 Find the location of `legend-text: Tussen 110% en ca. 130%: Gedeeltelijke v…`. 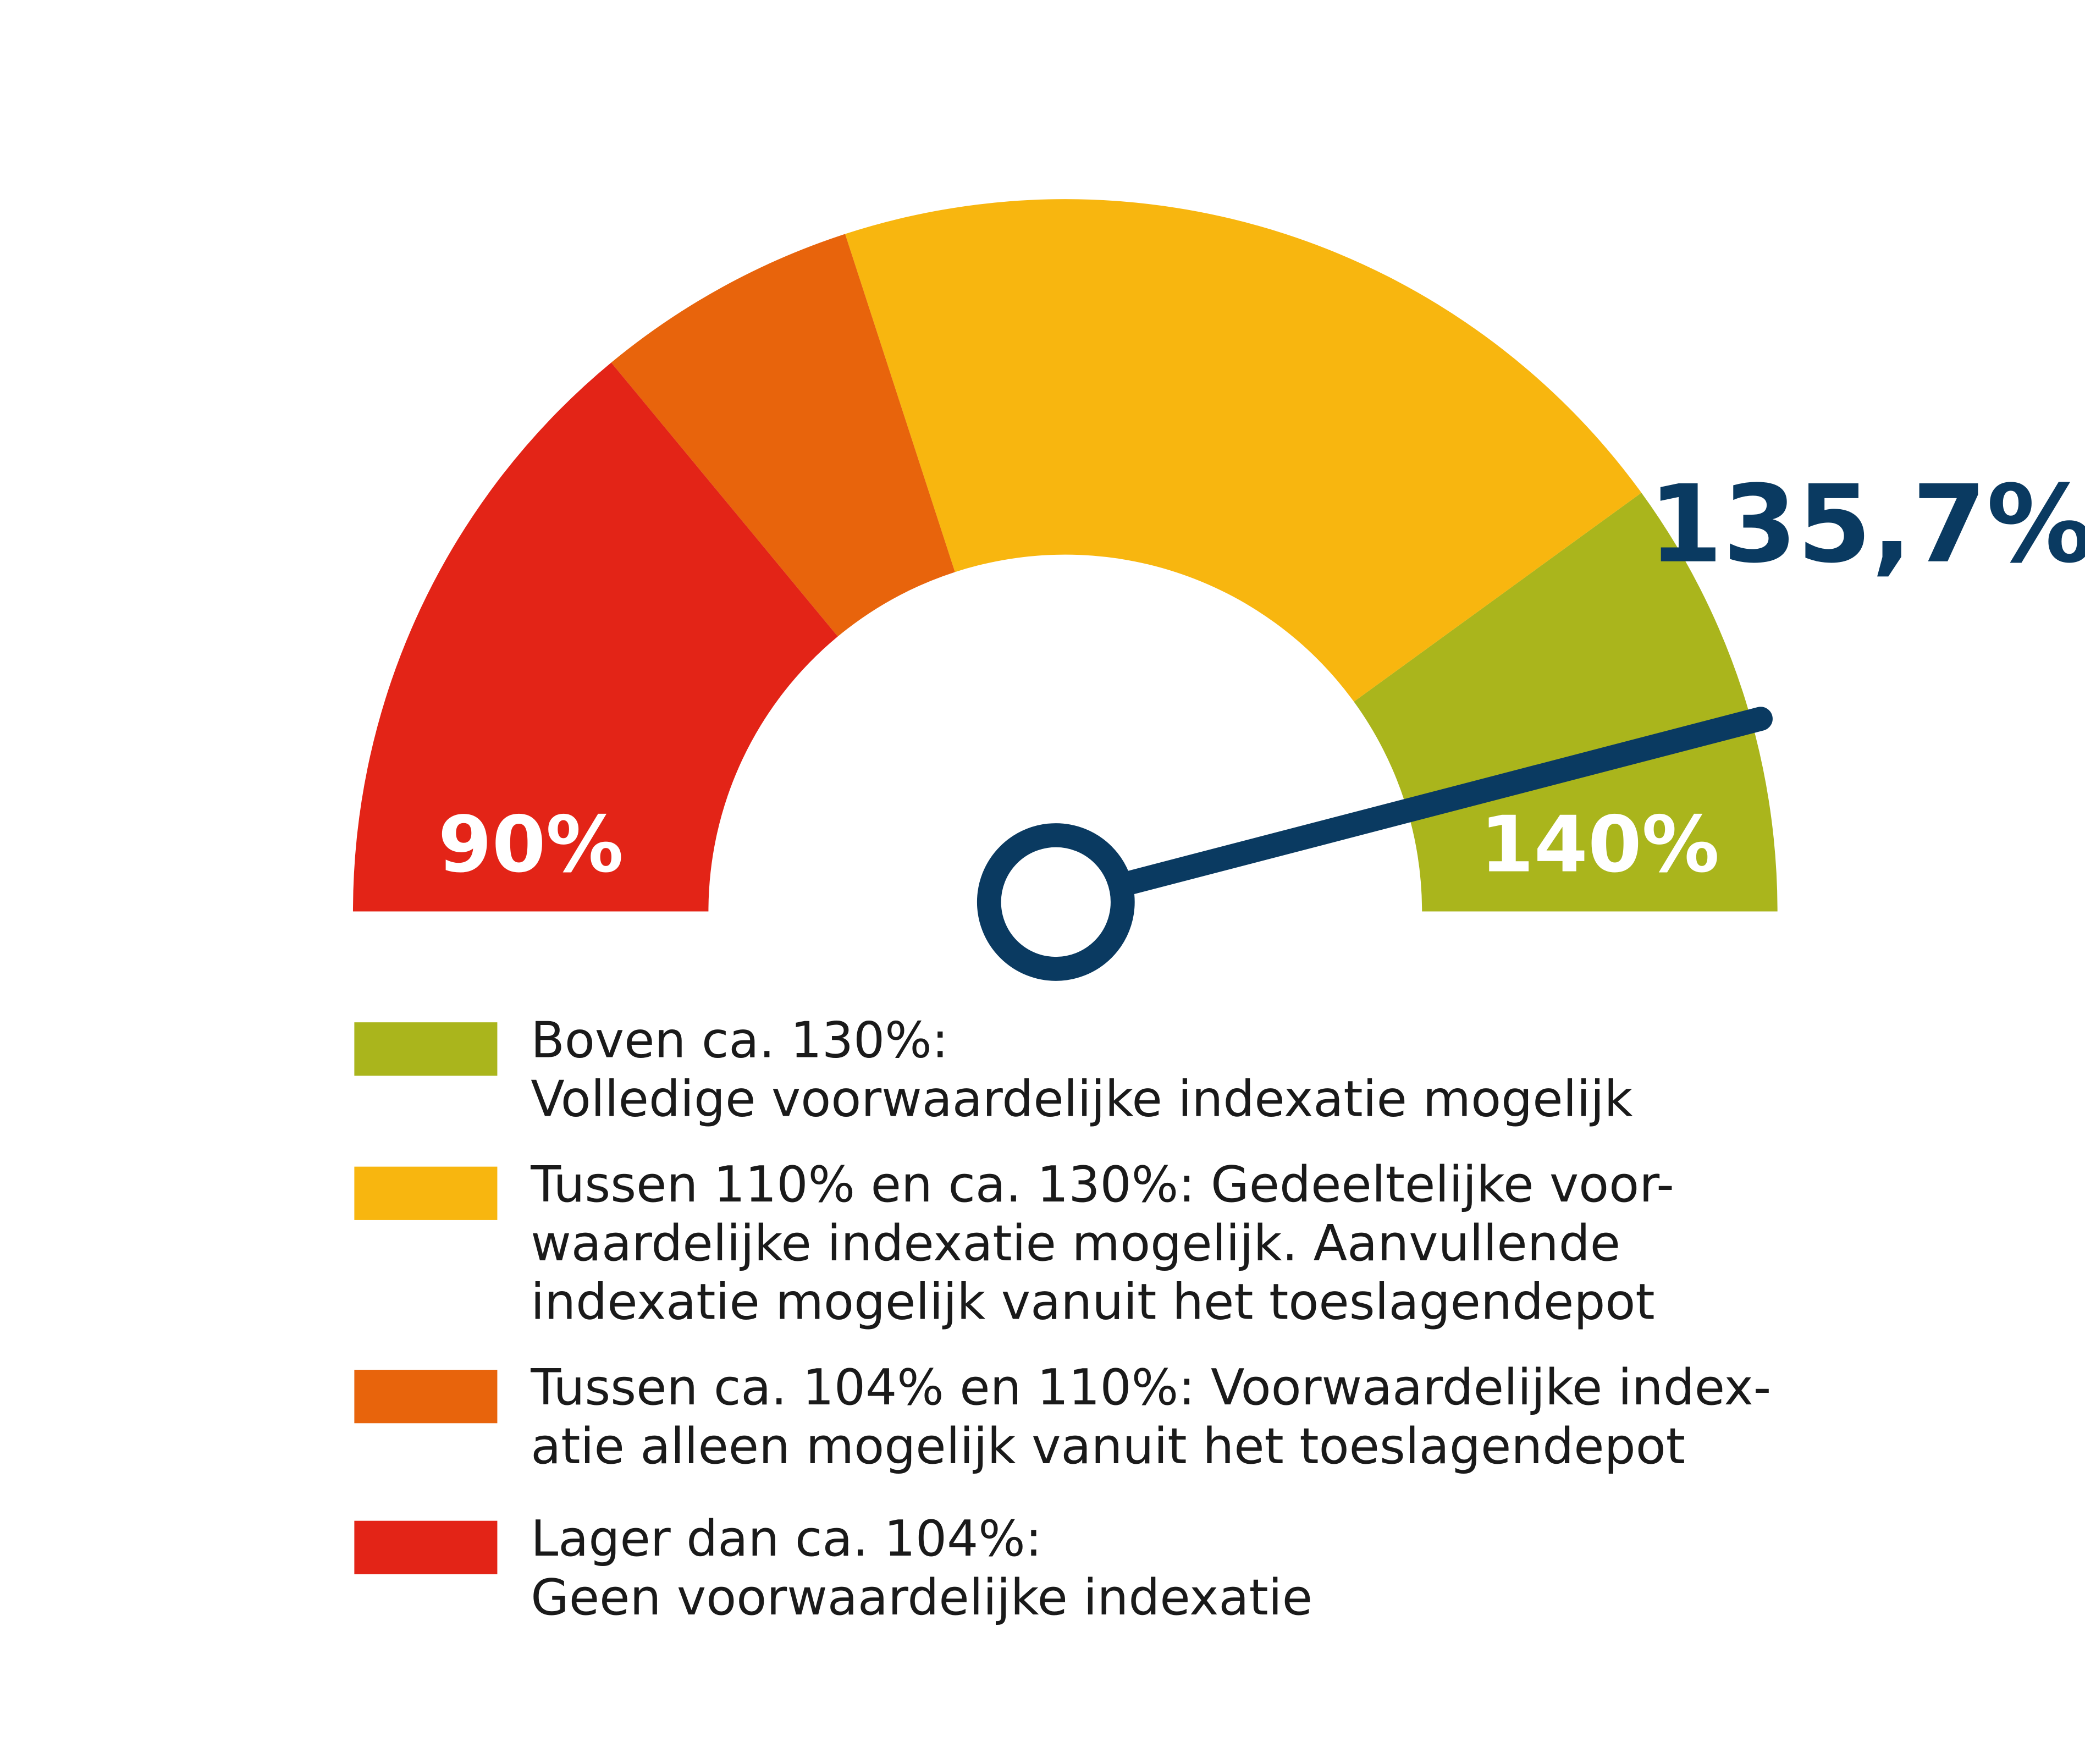

legend-text: Tussen 110% en ca. 130%: Gedeeltelijke v… is located at coordinates (1102, 1243).